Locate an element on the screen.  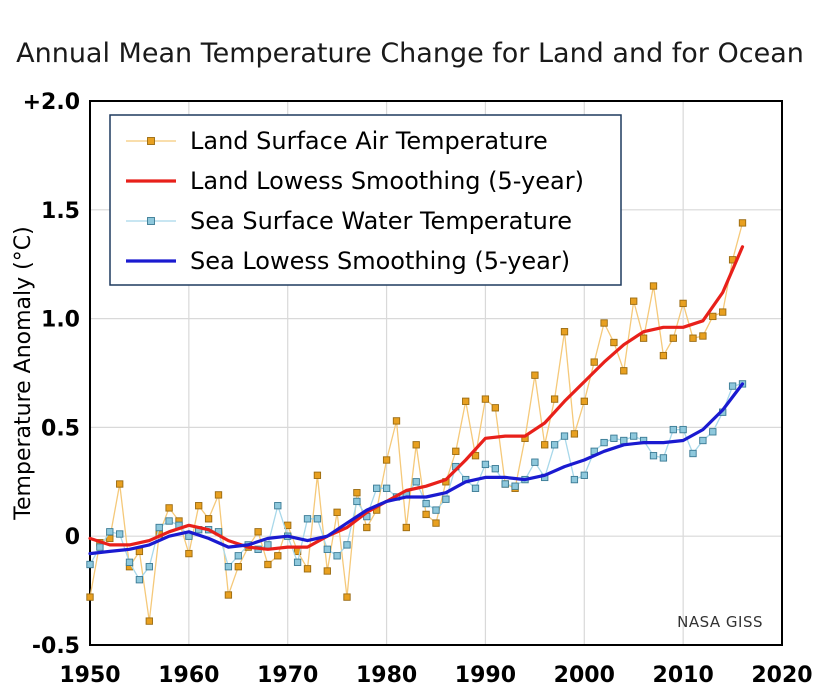
legend-entry-3: Sea Lowess Smoothing (5-year) is located at coordinates (348, 261).